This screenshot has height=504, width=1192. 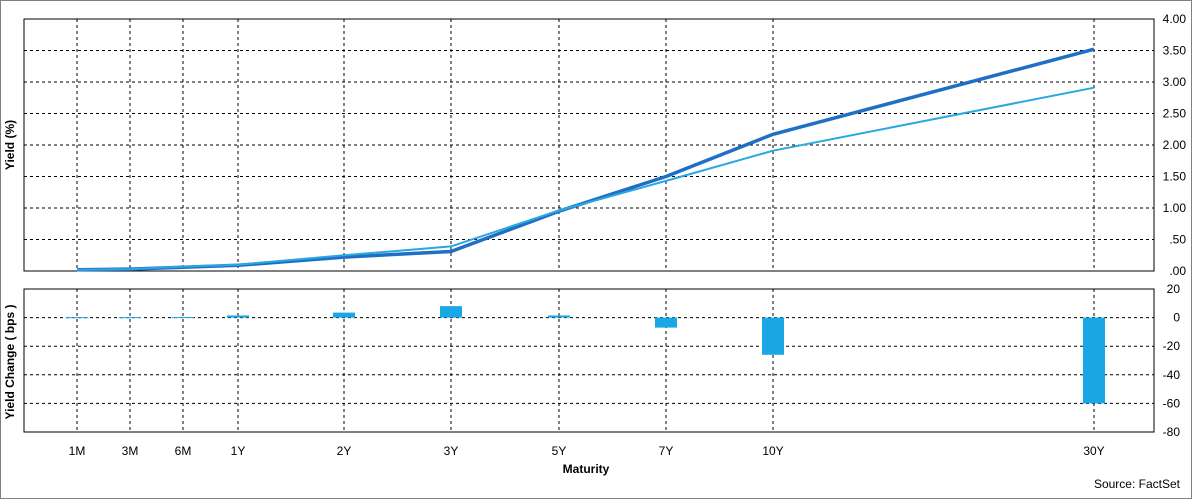 I want to click on maturity-tick-label: 3M, so click(x=130, y=451).